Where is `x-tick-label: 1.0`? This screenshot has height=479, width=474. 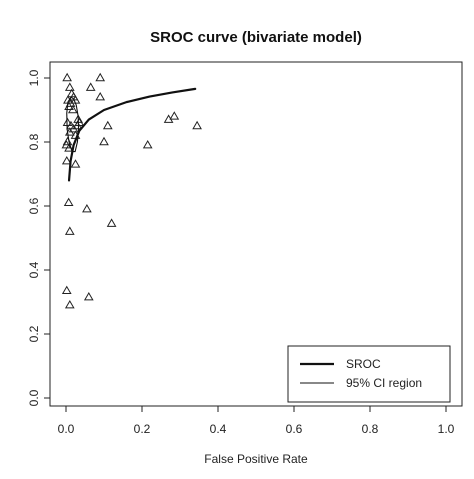
x-tick-label: 1.0 is located at coordinates (446, 429).